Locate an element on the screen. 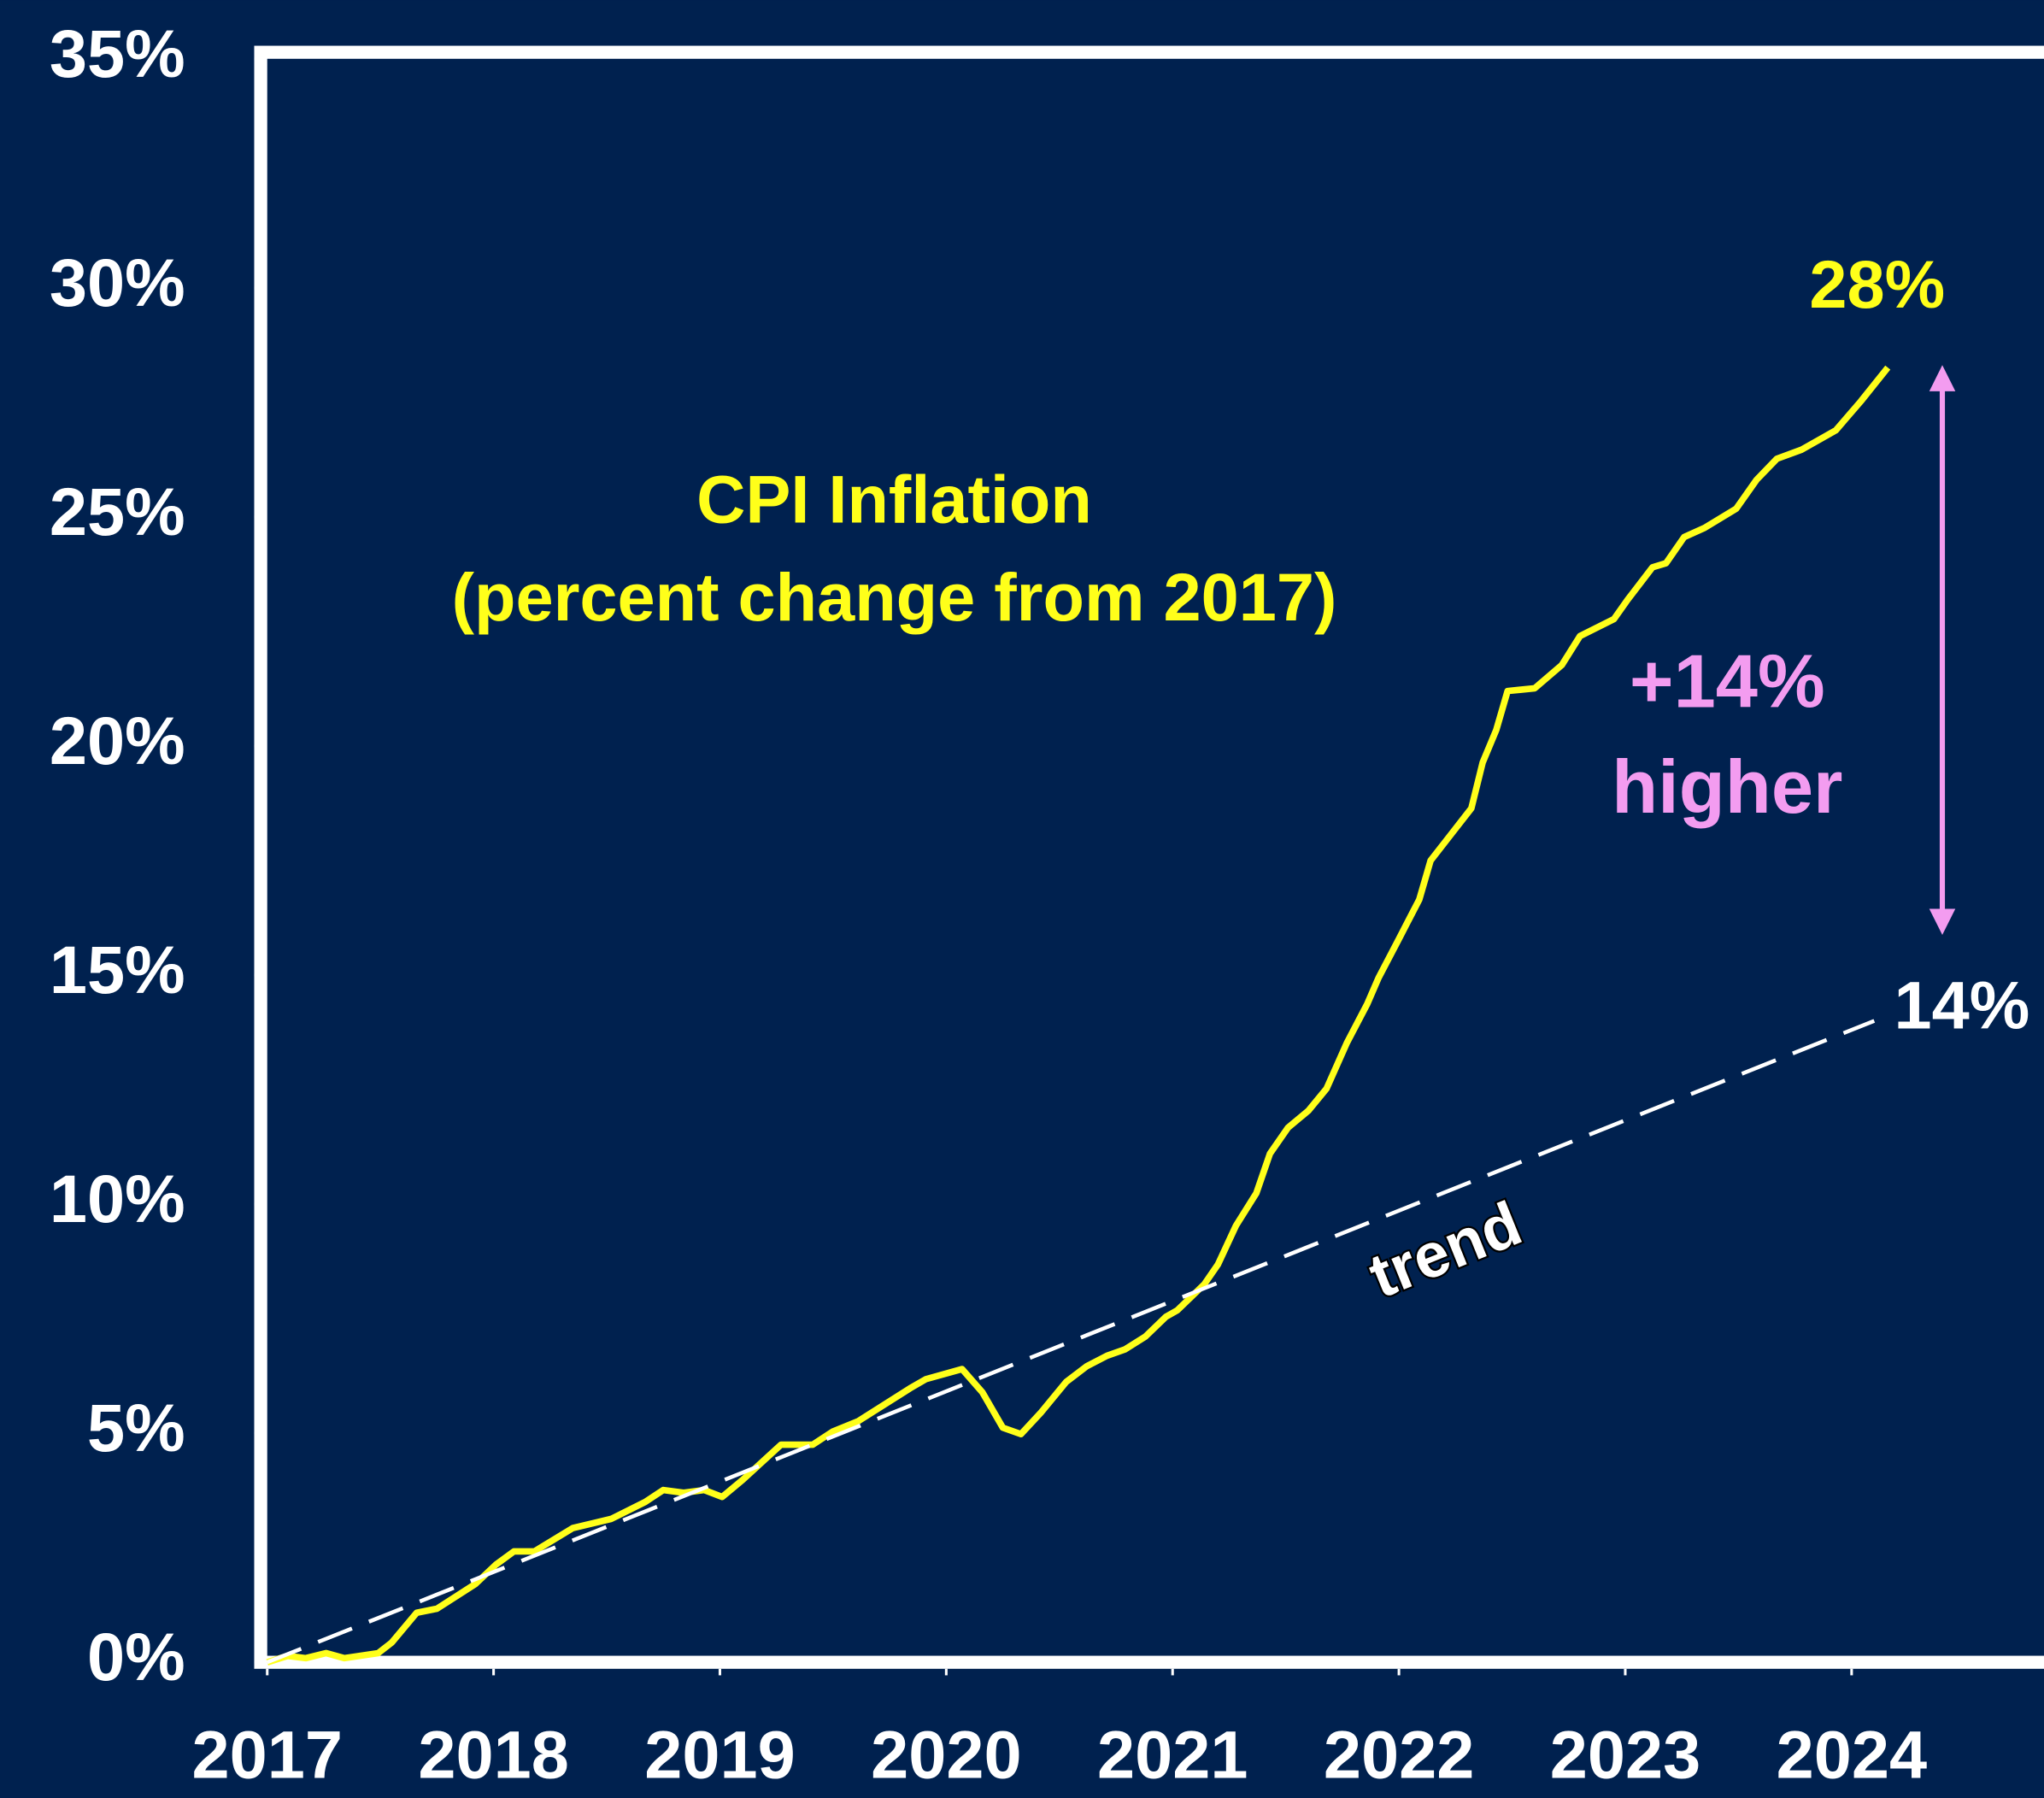 The height and width of the screenshot is (1798, 2044). annotation: 14% is located at coordinates (1962, 1005).